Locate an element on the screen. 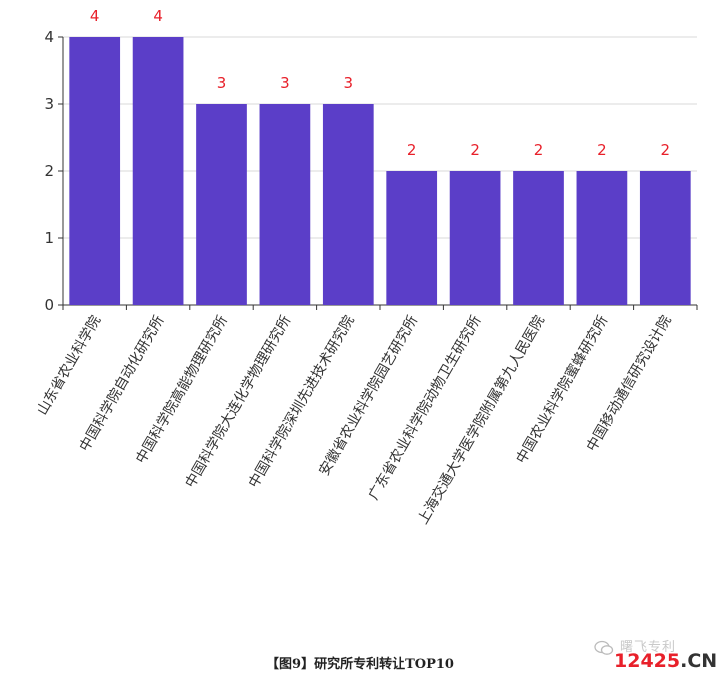 The height and width of the screenshot is (682, 720). x-tick-label: 山东省农业科学院 is located at coordinates (69, 365).